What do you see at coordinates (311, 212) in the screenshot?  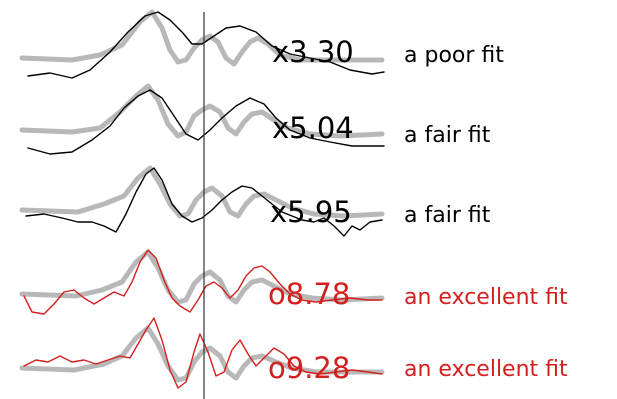 I see `fit-score: x5.95` at bounding box center [311, 212].